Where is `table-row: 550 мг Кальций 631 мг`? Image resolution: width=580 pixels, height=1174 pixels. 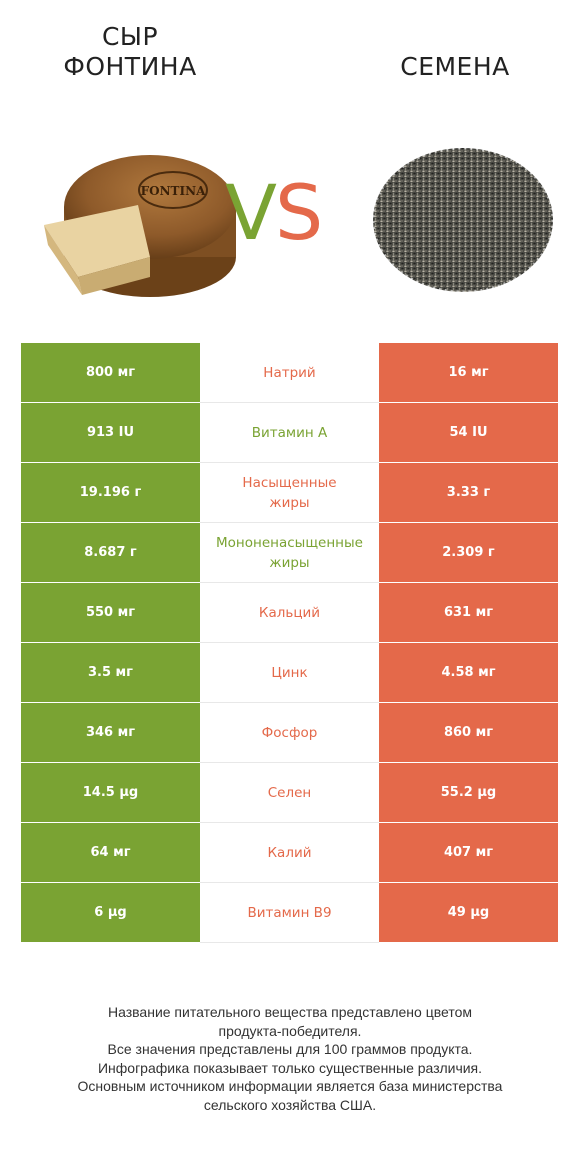
table-row: 550 мг Кальций 631 мг is located at coordinates (289, 613).